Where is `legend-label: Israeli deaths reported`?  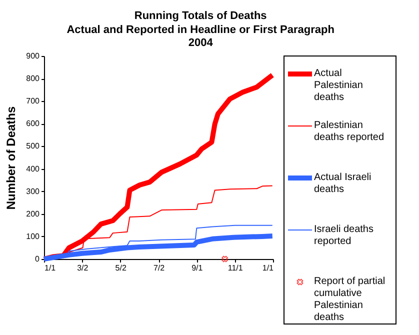 legend-label: Israeli deaths reported is located at coordinates (344, 235).